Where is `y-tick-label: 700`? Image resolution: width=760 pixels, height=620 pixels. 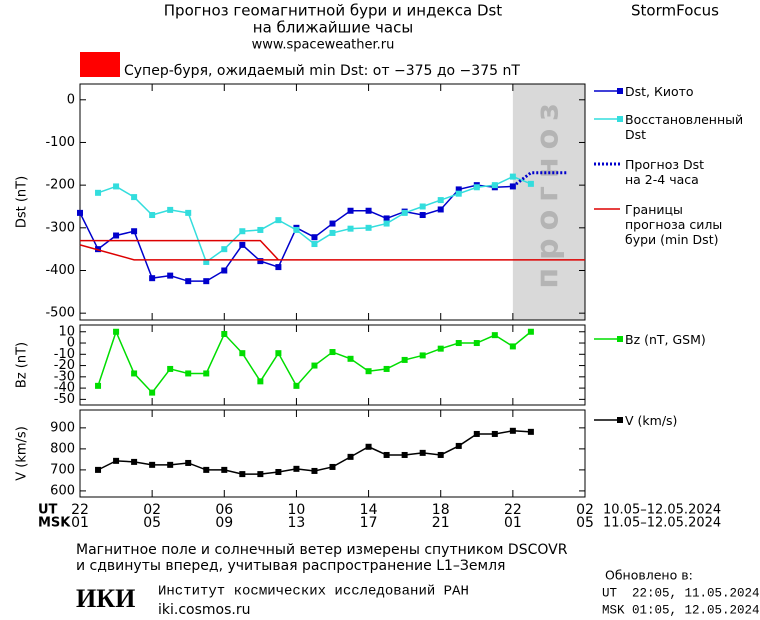
y-tick-label: 700 is located at coordinates (62, 469).